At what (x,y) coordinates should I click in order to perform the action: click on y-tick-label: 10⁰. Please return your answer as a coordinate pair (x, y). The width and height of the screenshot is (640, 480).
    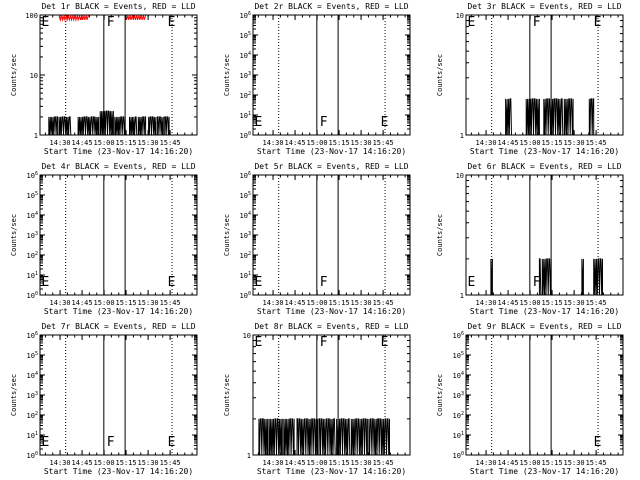
    Looking at the image, I should click on (32, 455).